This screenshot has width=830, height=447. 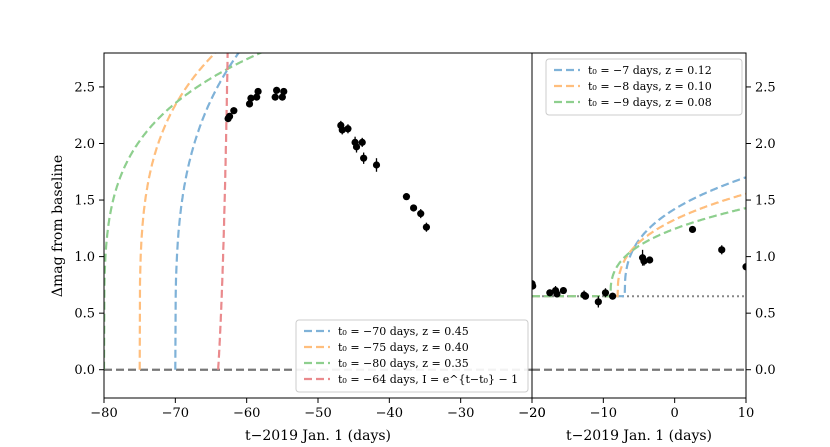 I want to click on y-axis-label: Δmag from baseline, so click(x=58, y=226).